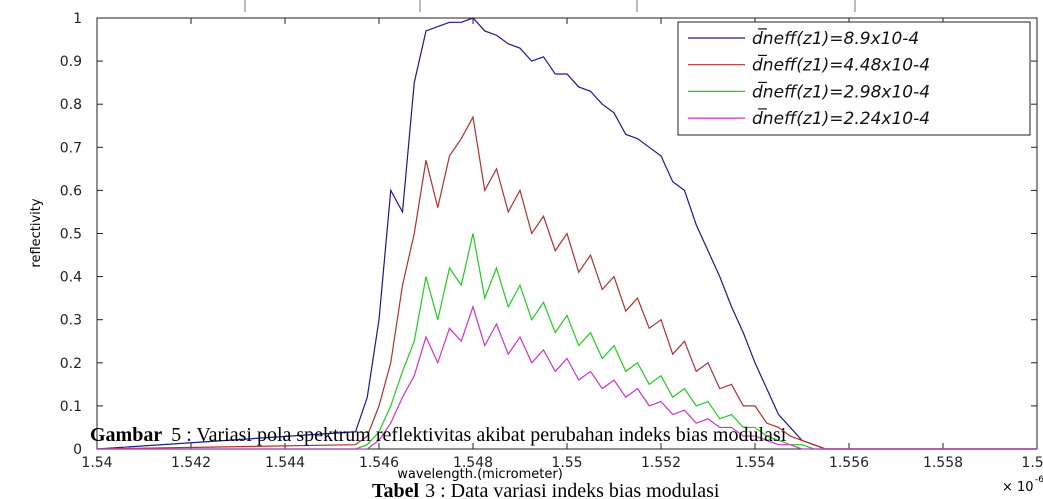  Describe the element at coordinates (191, 463) in the screenshot. I see `x-tick-label: 1.542` at that location.